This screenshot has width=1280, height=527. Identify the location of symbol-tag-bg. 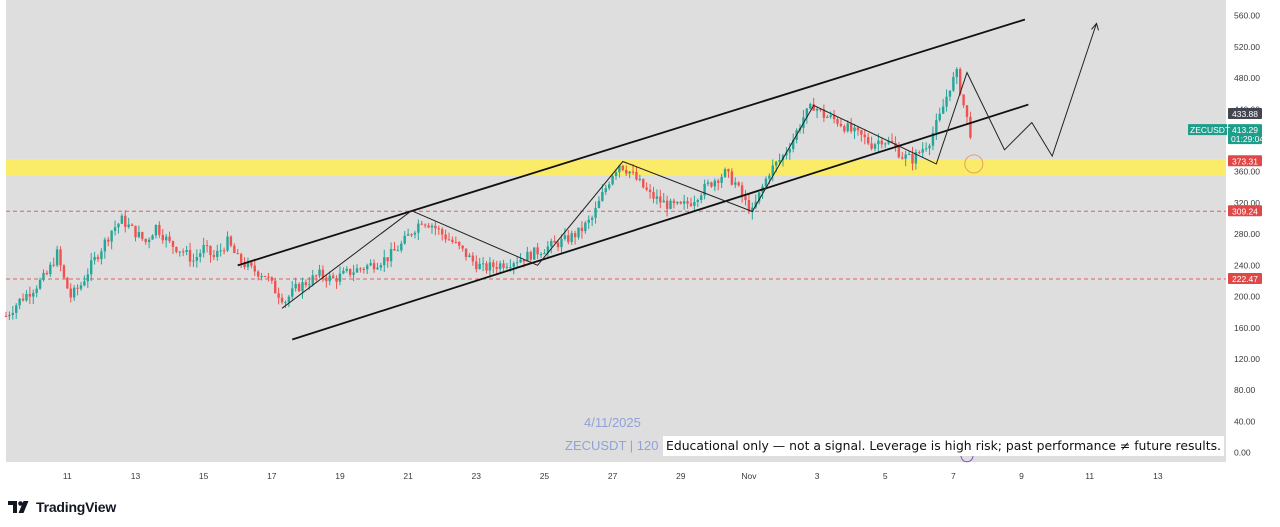
(1207, 130).